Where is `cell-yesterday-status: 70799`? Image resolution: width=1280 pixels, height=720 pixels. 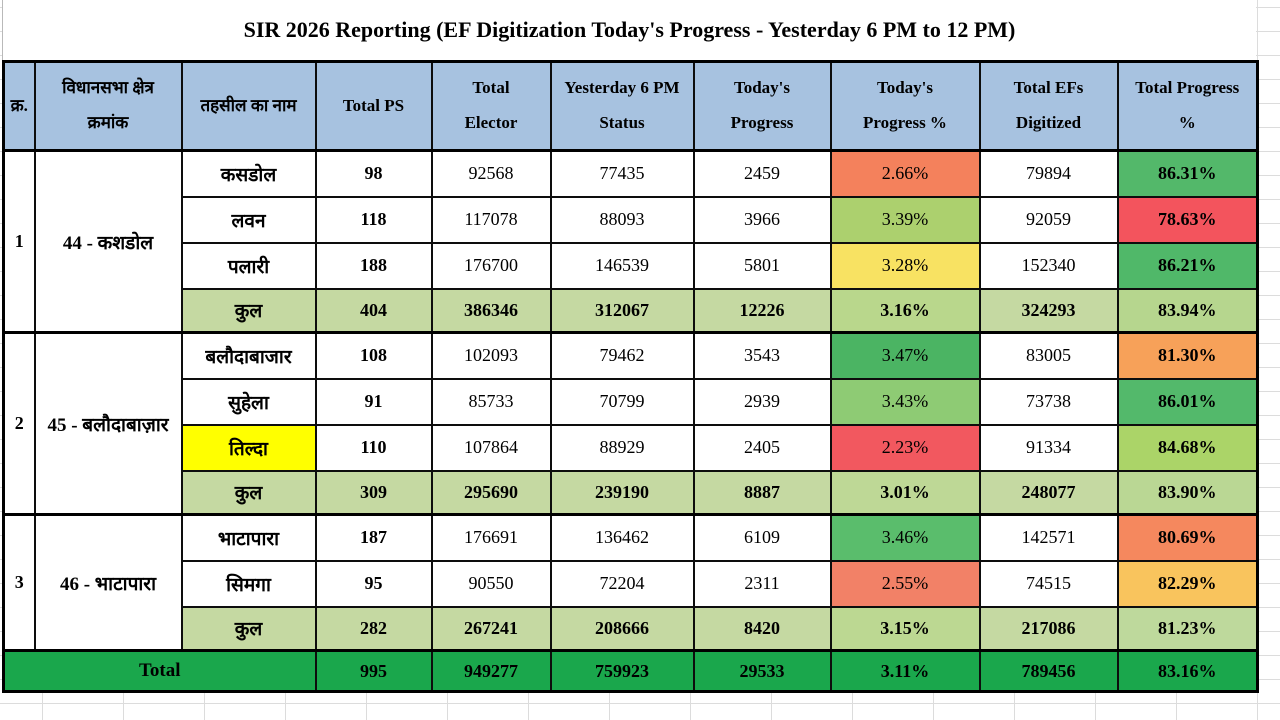
cell-yesterday-status: 70799 is located at coordinates (622, 401).